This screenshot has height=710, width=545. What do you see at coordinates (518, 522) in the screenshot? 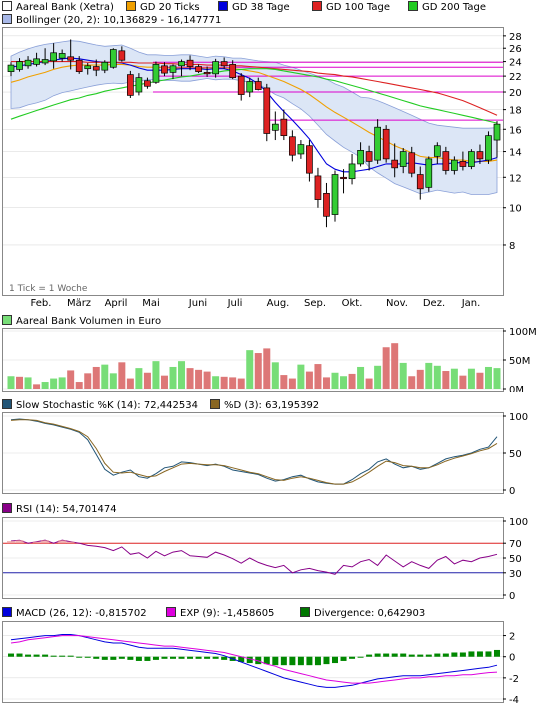
I see `y-tick-label: 100` at bounding box center [518, 522].